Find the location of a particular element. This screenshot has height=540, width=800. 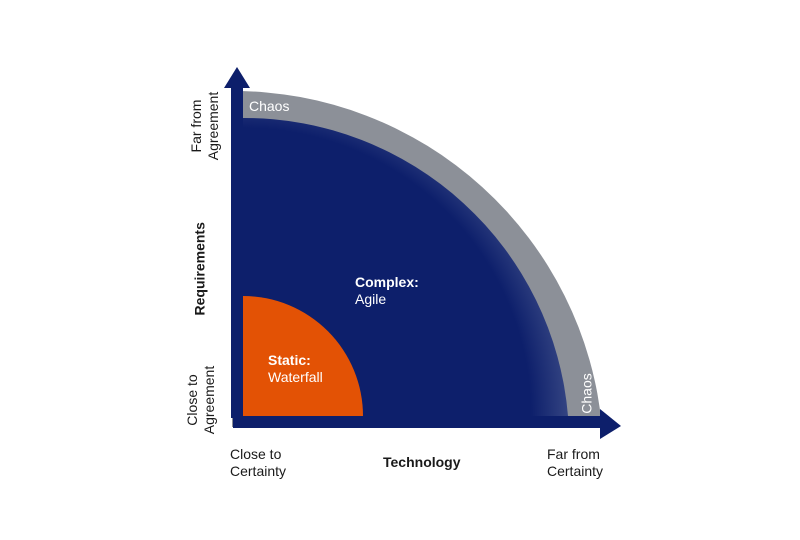

y-axis-arrow is located at coordinates (237, 77).